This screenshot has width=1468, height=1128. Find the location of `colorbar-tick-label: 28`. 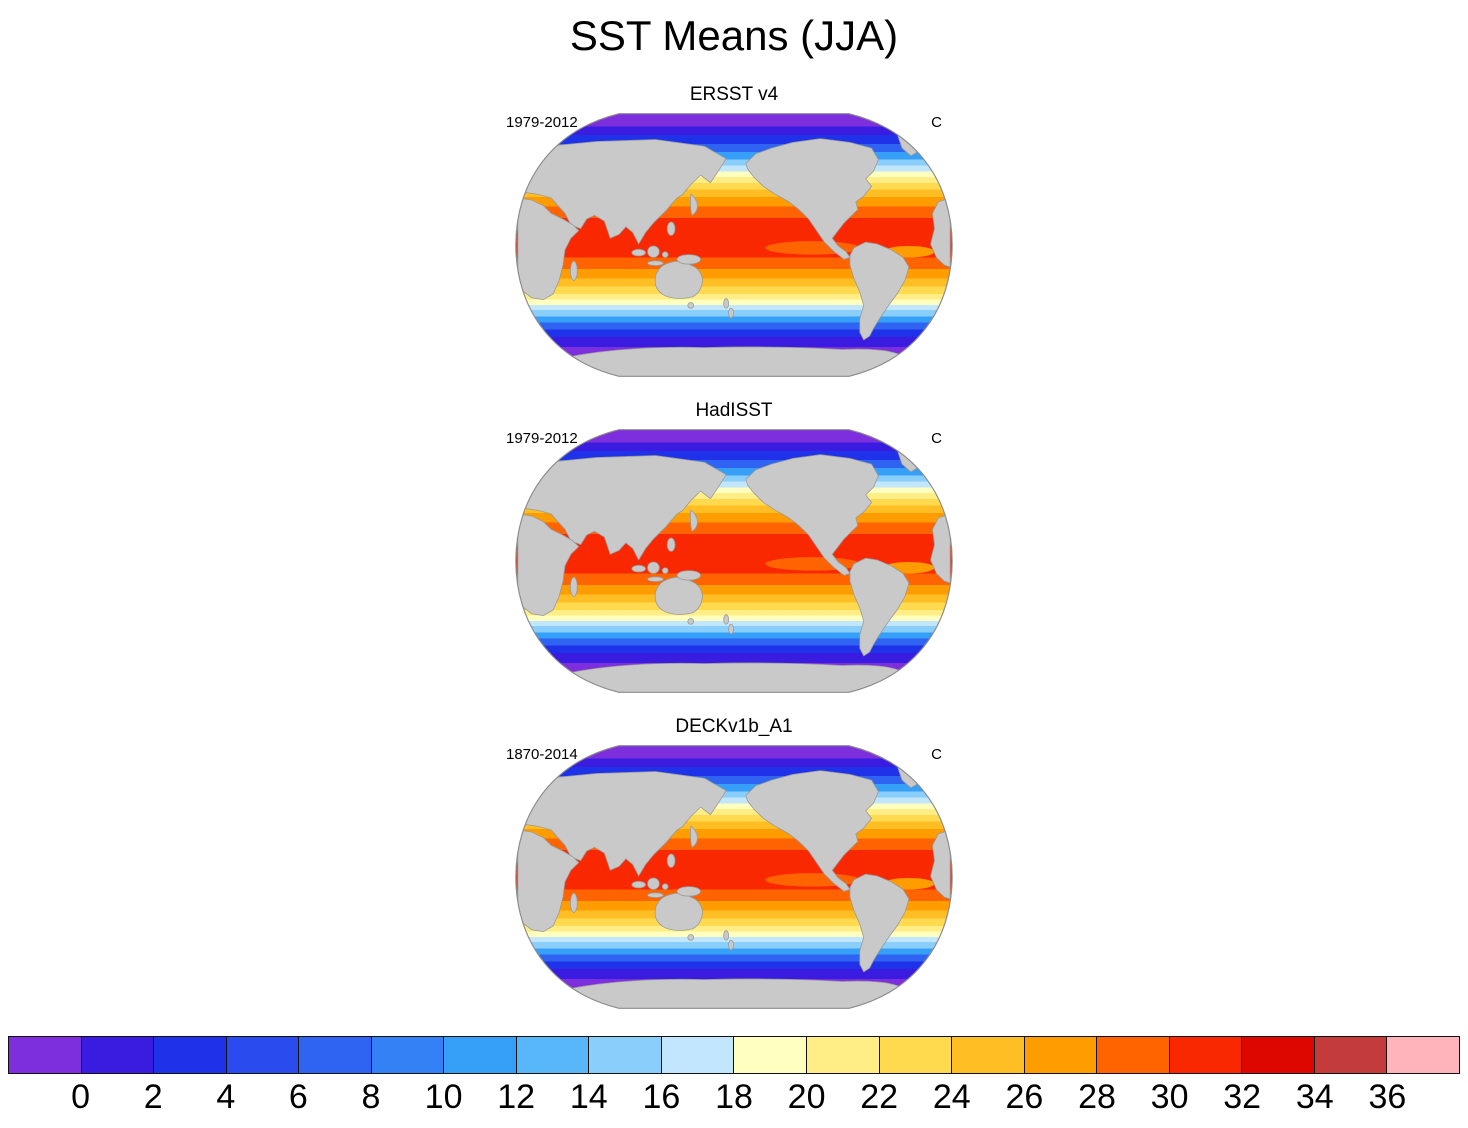

colorbar-tick-label: 28 is located at coordinates (1097, 1097).